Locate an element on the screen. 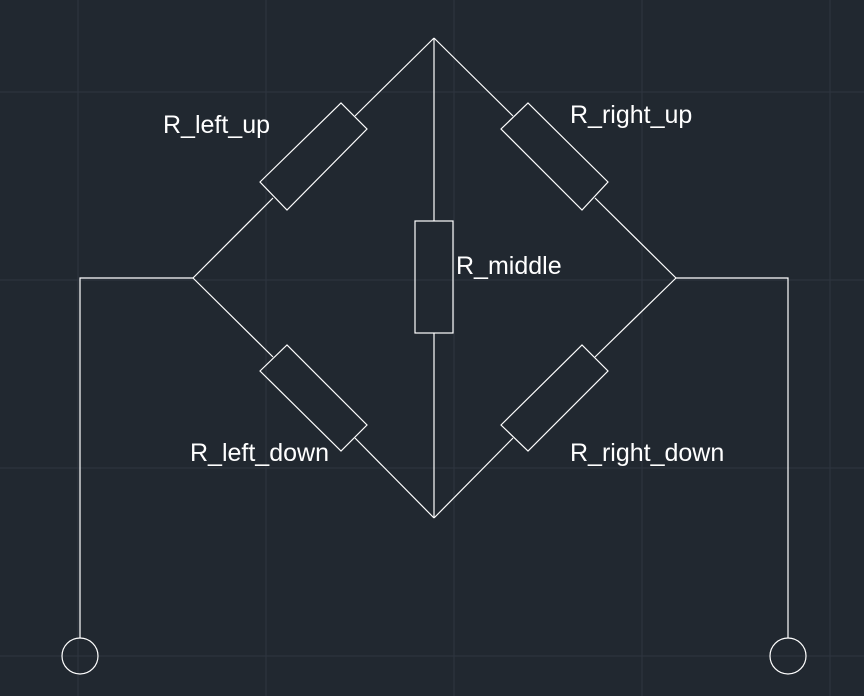 This screenshot has height=696, width=864. resistor-right-up is located at coordinates (554, 156).